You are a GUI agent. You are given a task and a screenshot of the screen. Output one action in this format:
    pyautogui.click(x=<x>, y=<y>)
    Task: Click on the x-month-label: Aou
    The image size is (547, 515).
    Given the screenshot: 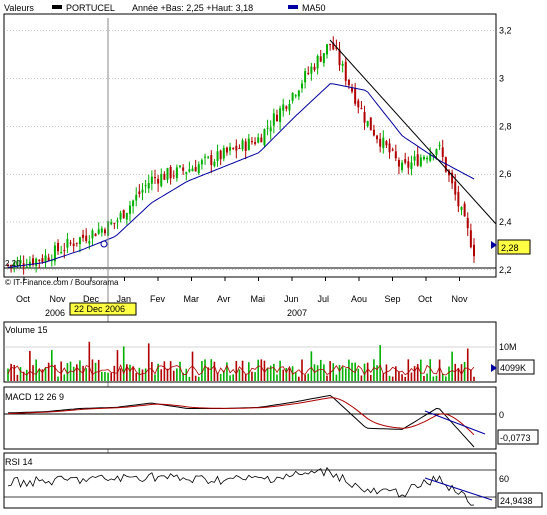 What is the action you would take?
    pyautogui.click(x=359, y=299)
    